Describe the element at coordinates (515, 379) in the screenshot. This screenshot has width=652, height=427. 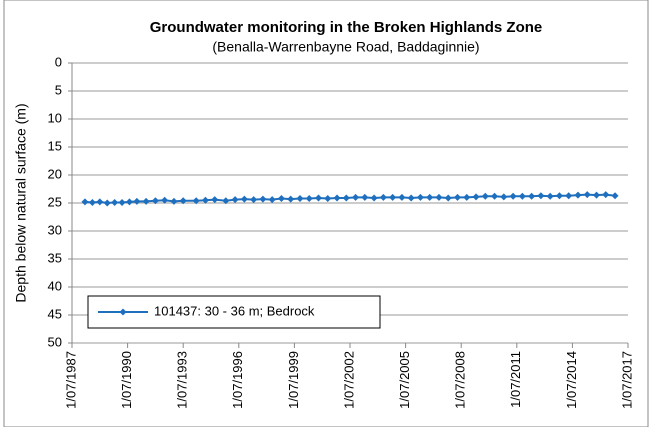
I see `x-tick-label: 1/07/2011` at that location.